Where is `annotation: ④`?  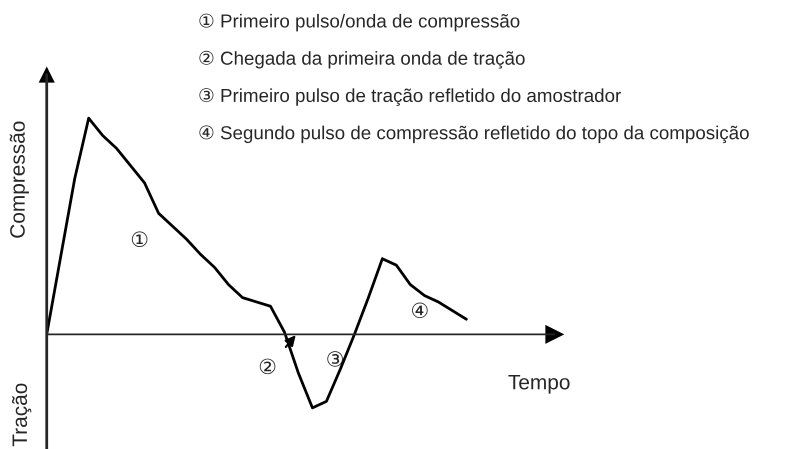 annotation: ④ is located at coordinates (420, 310).